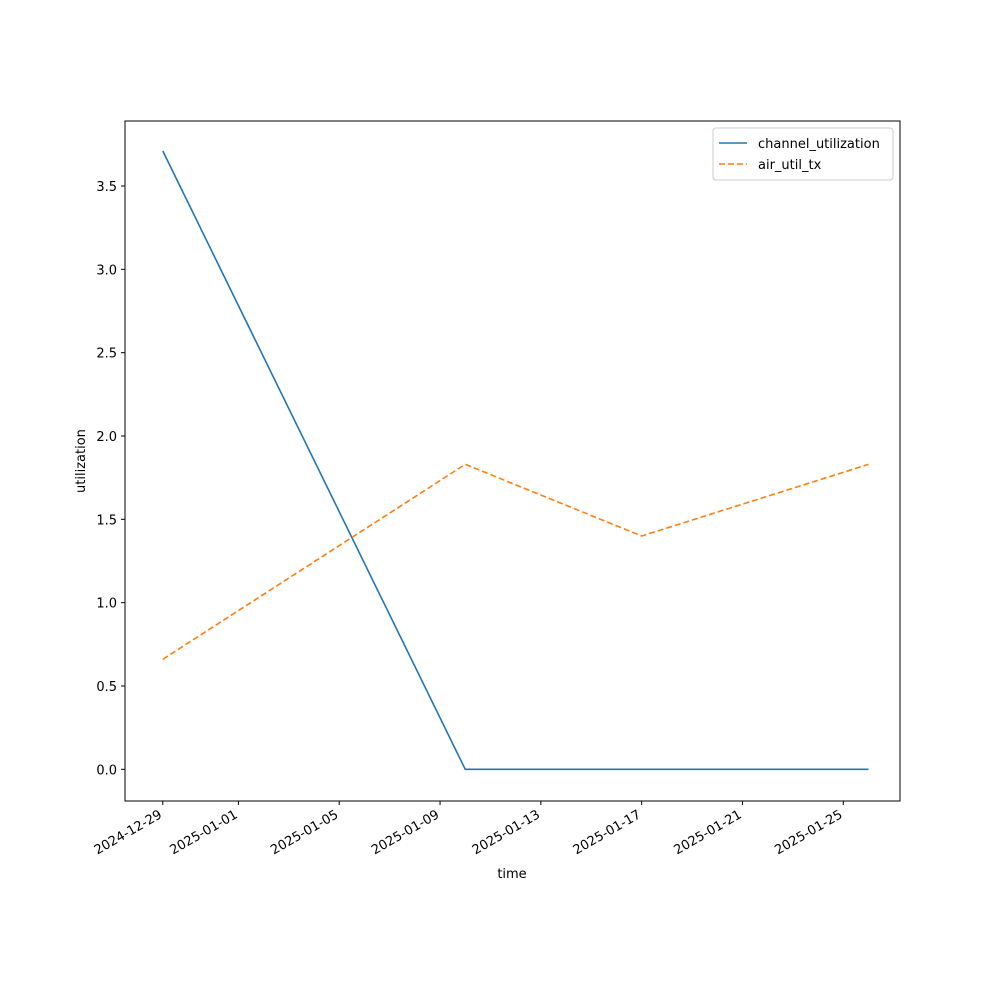 The width and height of the screenshot is (1000, 1000). I want to click on series-line, so click(515, 562).